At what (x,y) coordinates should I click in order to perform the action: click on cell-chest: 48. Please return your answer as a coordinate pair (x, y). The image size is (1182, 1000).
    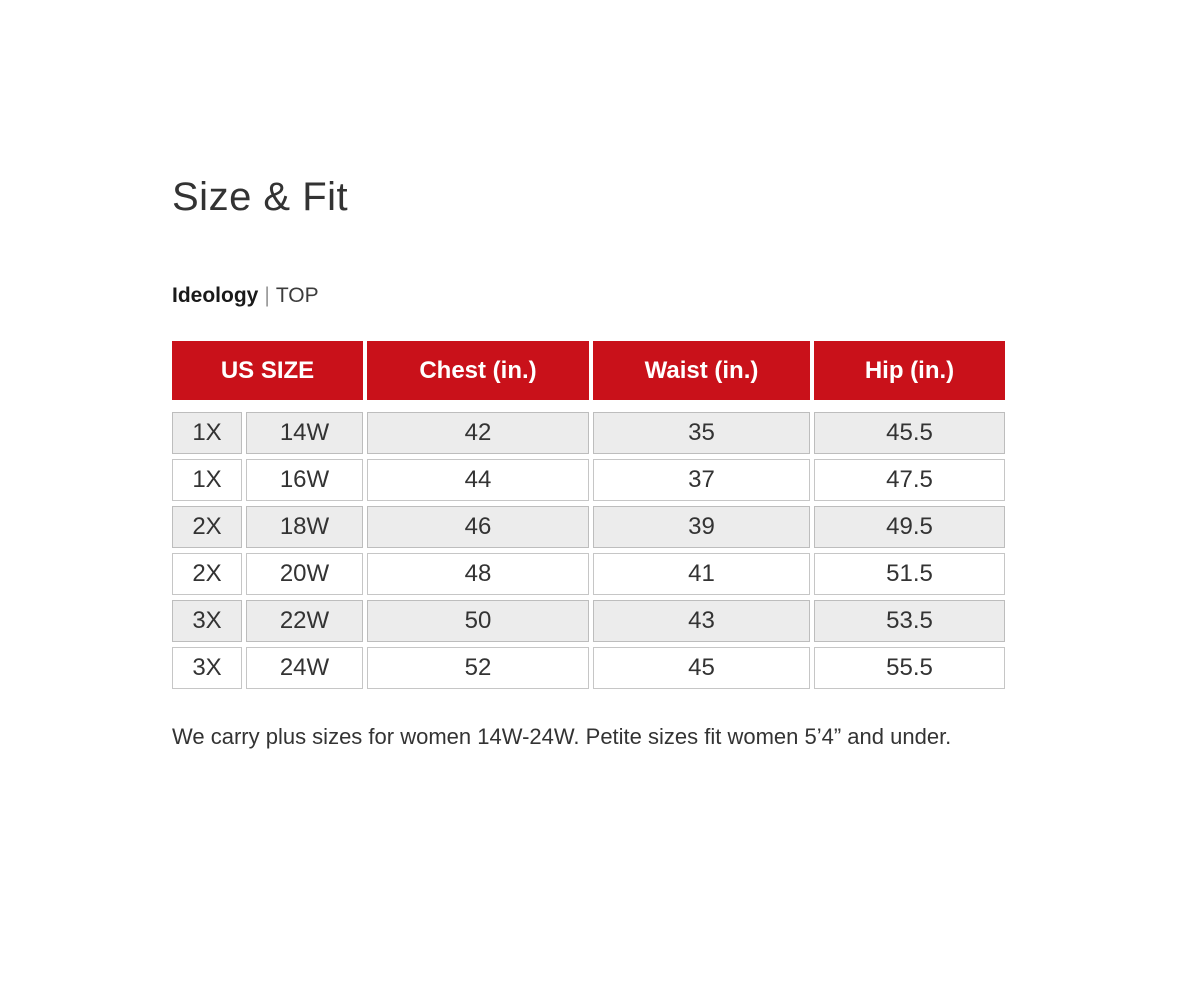
    Looking at the image, I should click on (478, 574).